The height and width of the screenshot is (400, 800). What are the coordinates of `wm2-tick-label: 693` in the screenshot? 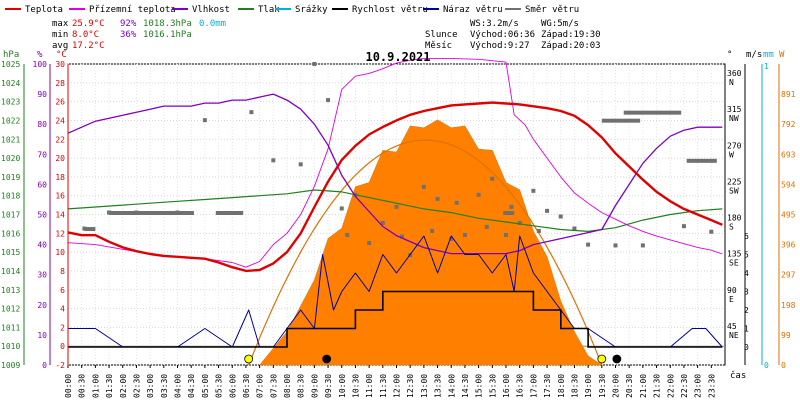 It's located at (788, 154).